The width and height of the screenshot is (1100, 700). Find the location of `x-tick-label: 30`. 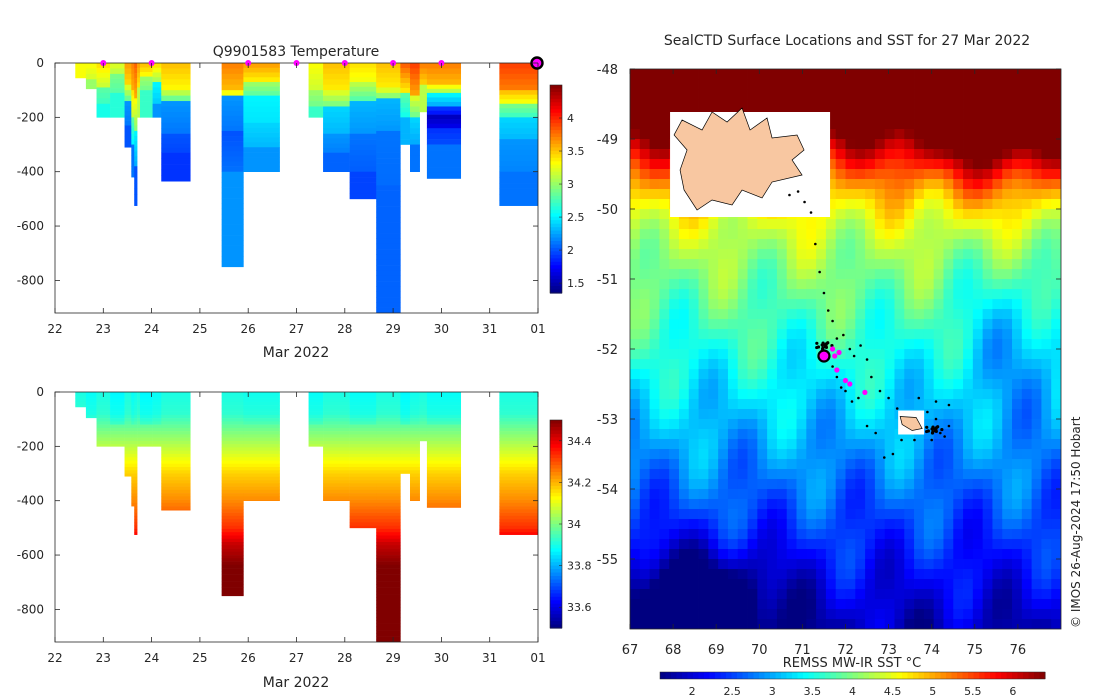

x-tick-label: 30 is located at coordinates (441, 329).